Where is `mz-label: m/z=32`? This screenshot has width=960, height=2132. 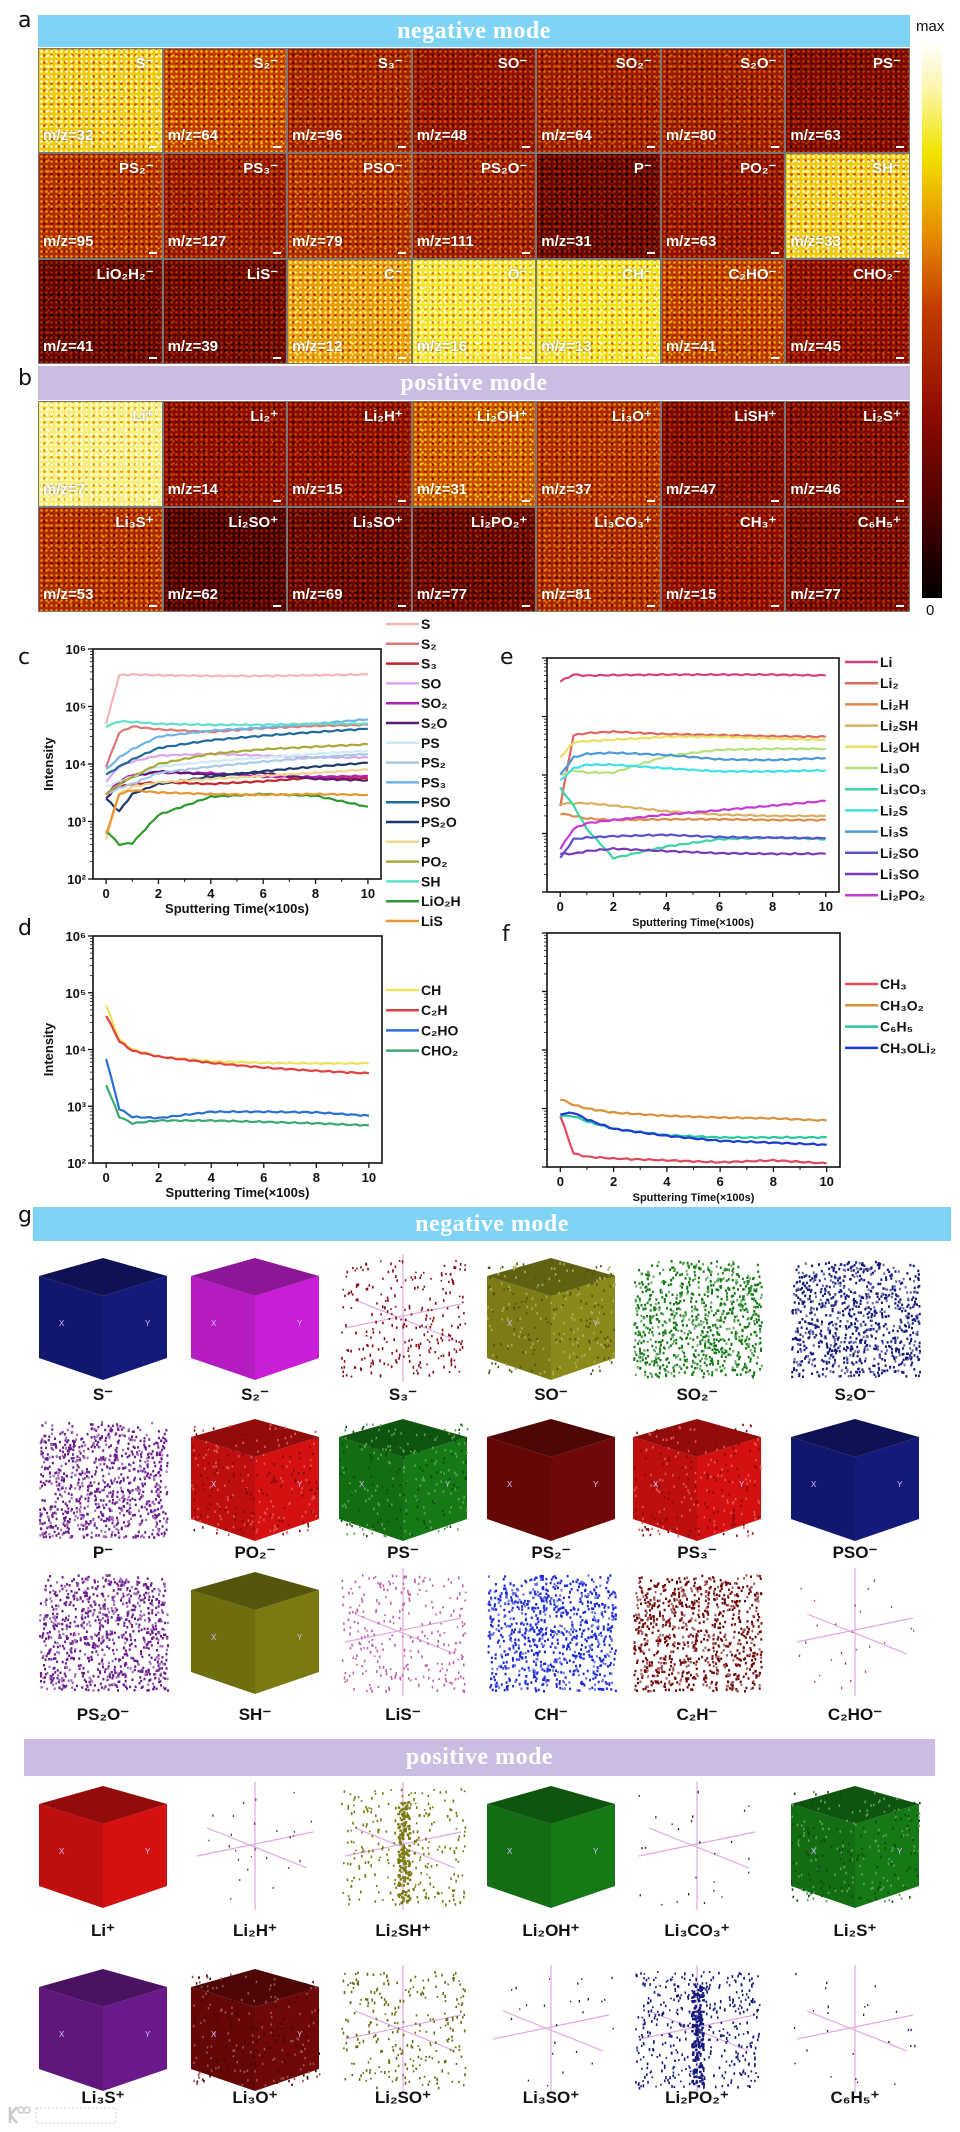
mz-label: m/z=32 is located at coordinates (68, 136).